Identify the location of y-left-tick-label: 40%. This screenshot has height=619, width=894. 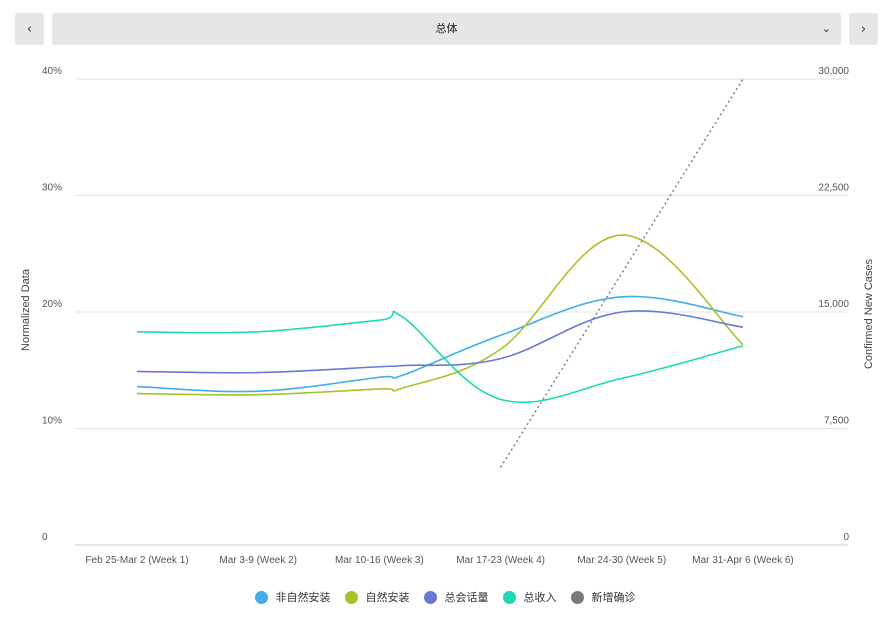
(52, 71).